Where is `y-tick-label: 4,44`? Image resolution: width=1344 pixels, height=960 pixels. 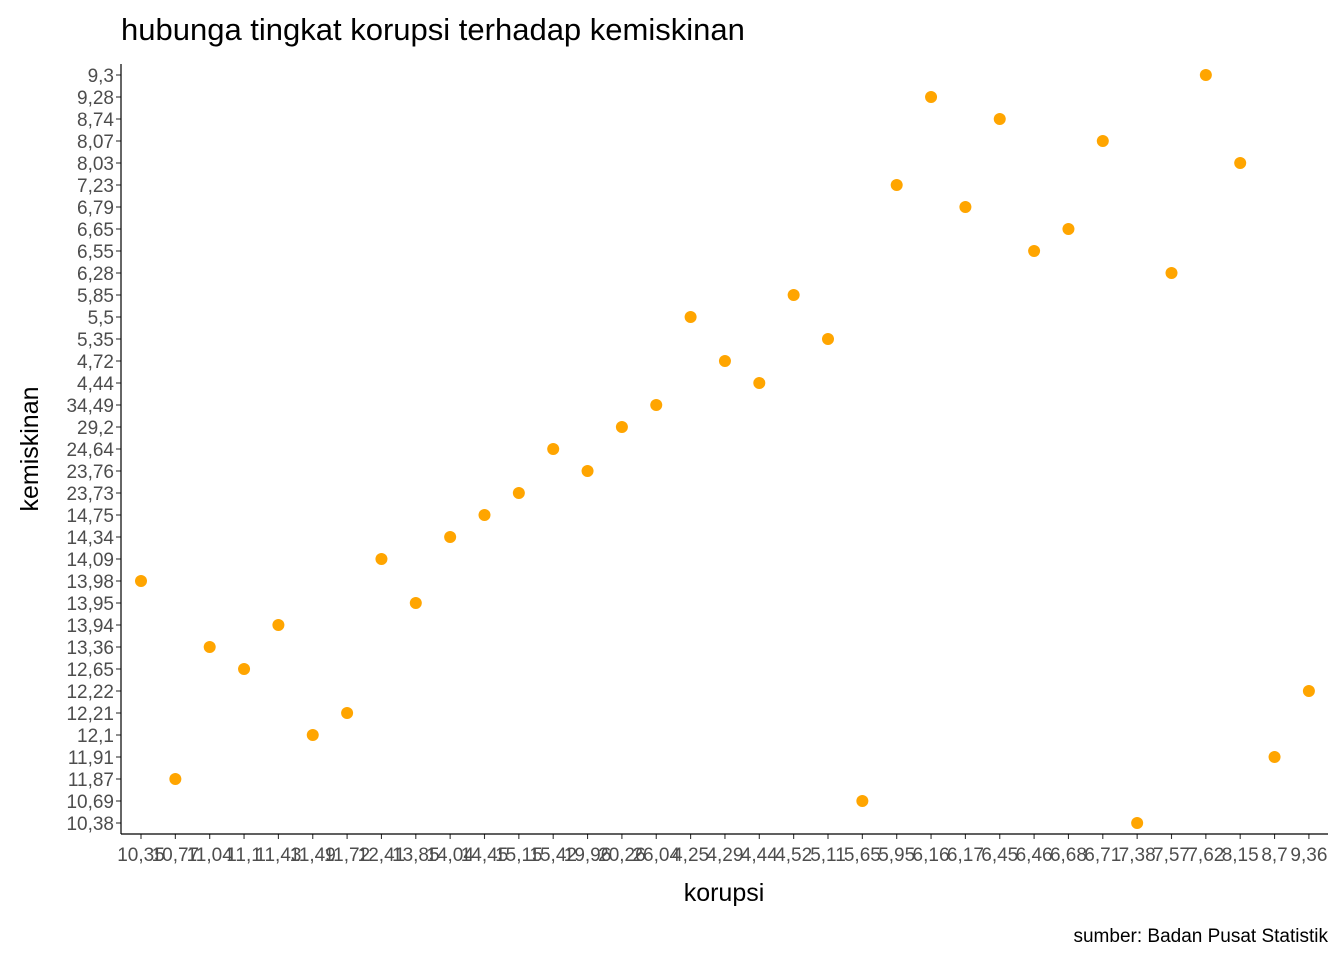
y-tick-label: 4,44 is located at coordinates (95, 384).